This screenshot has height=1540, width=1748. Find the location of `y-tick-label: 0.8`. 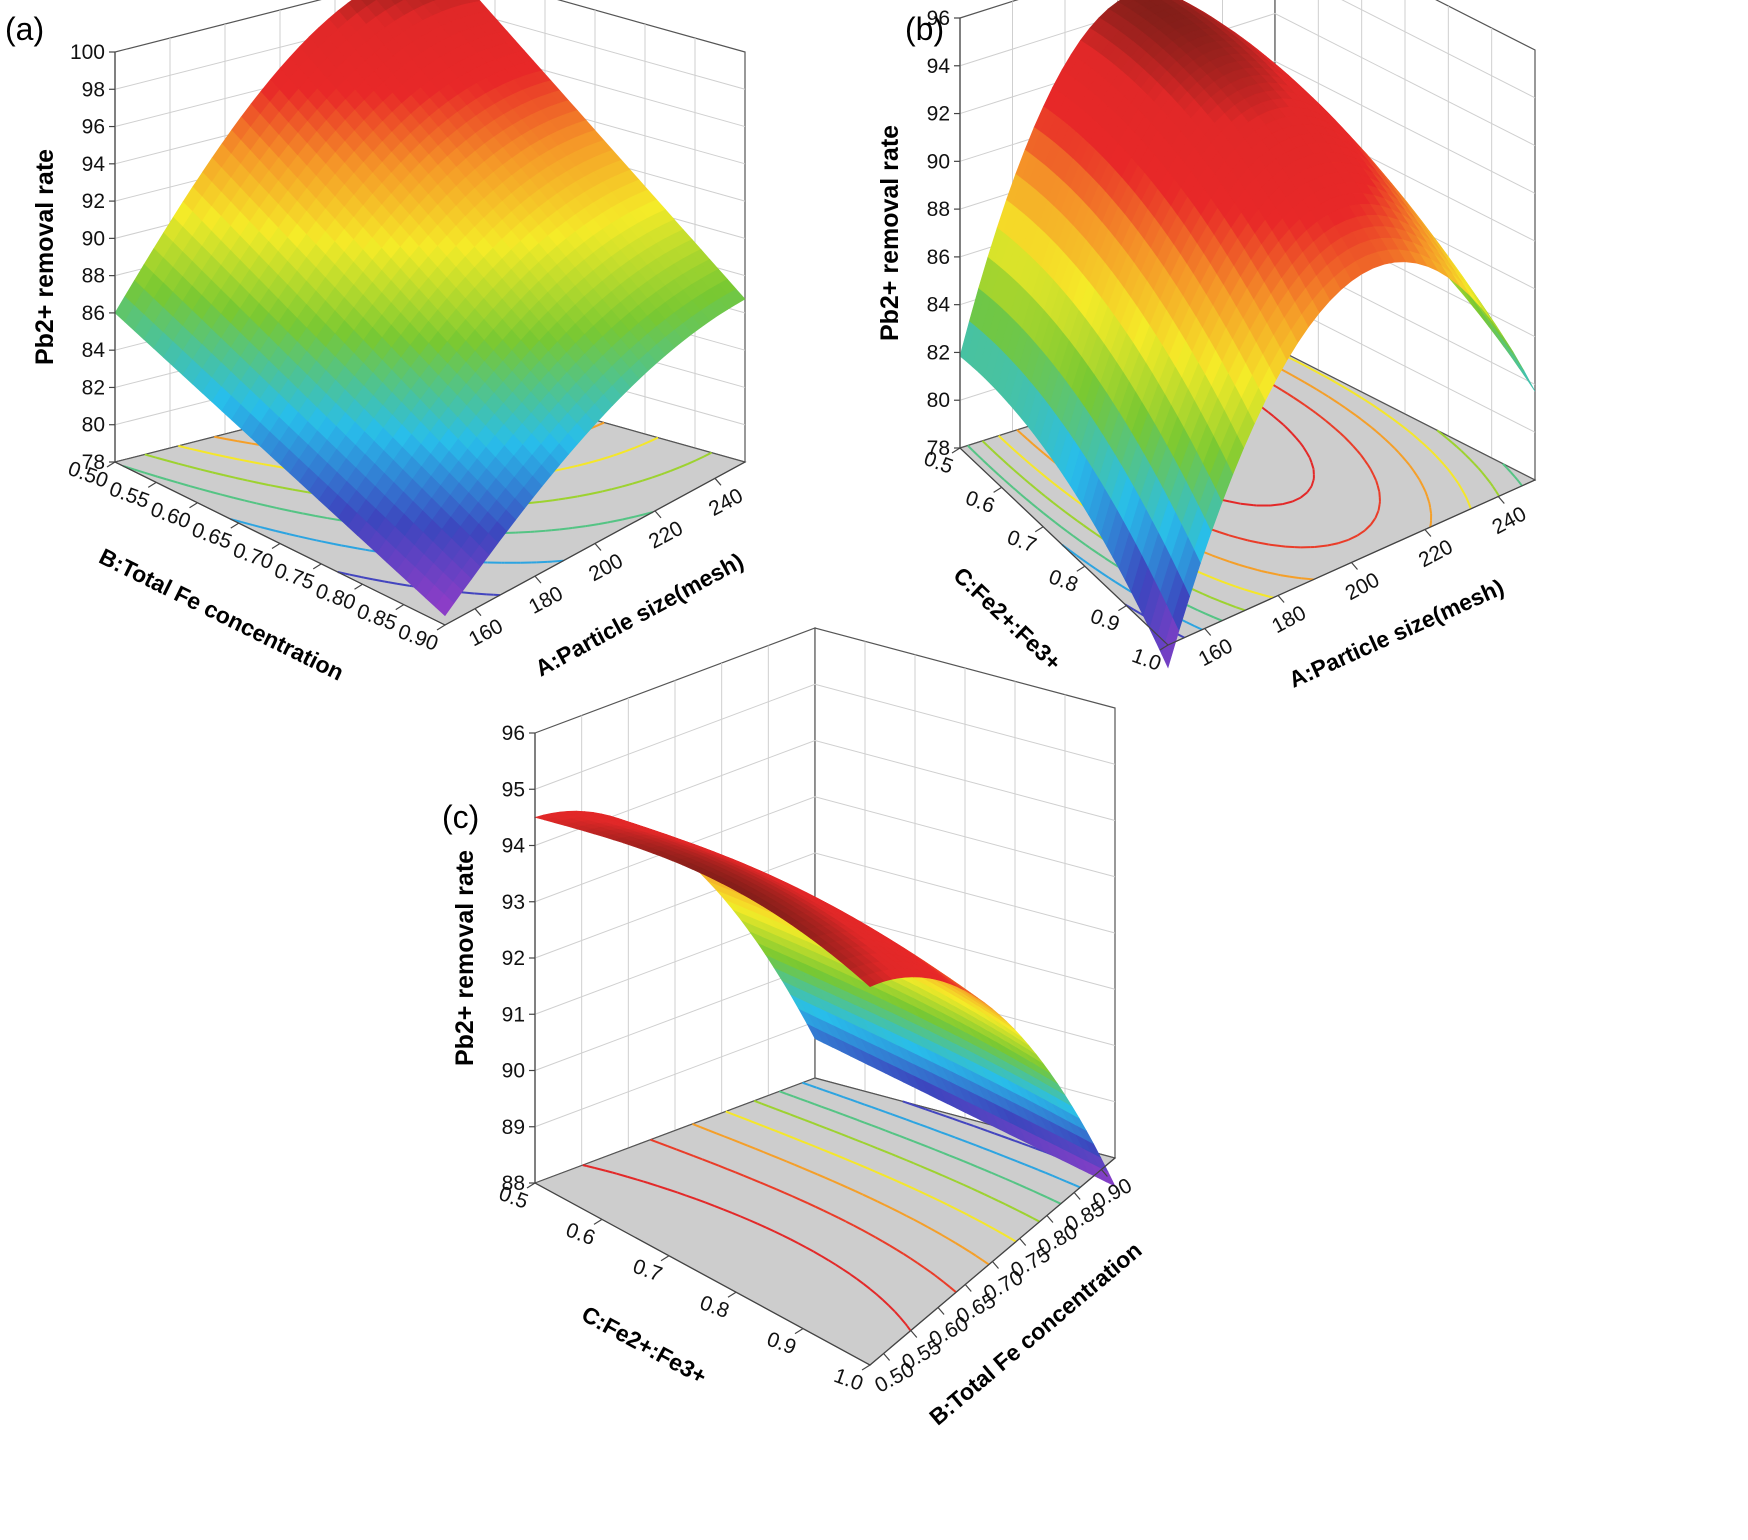

y-tick-label: 0.8 is located at coordinates (714, 1307).